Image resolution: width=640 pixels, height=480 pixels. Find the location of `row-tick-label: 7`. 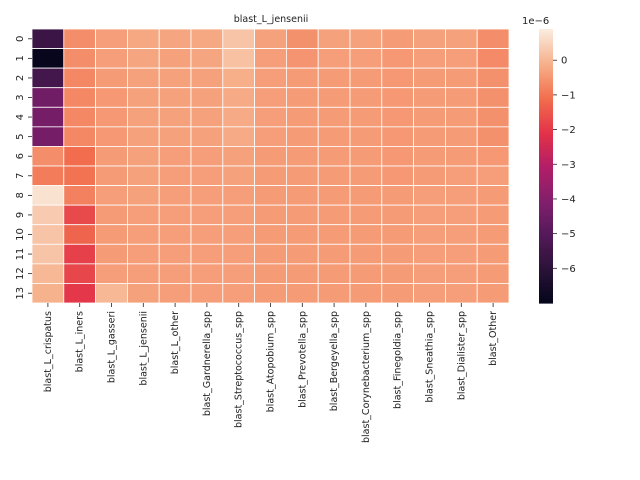

row-tick-label: 7 is located at coordinates (20, 176).